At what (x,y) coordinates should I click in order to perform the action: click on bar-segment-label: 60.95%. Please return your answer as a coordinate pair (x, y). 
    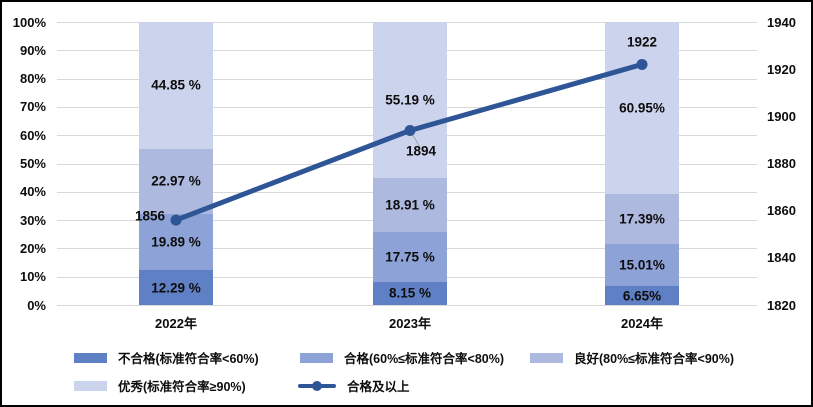
    Looking at the image, I should click on (642, 108).